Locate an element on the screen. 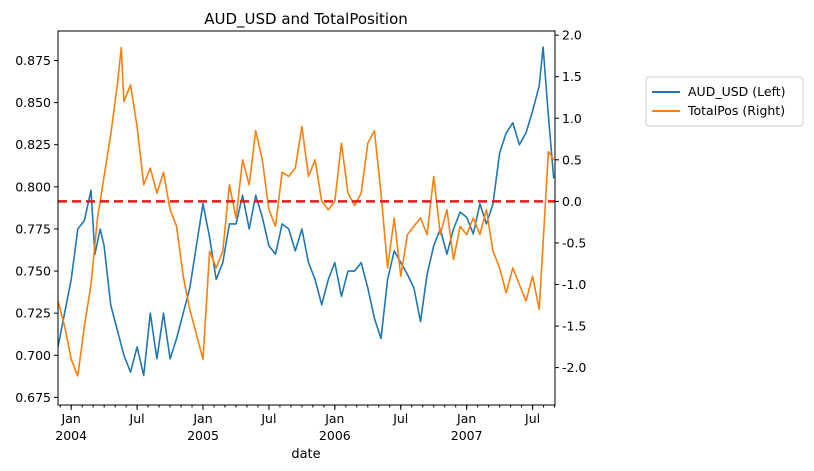  x-tick-year-label: 2006 is located at coordinates (335, 435).